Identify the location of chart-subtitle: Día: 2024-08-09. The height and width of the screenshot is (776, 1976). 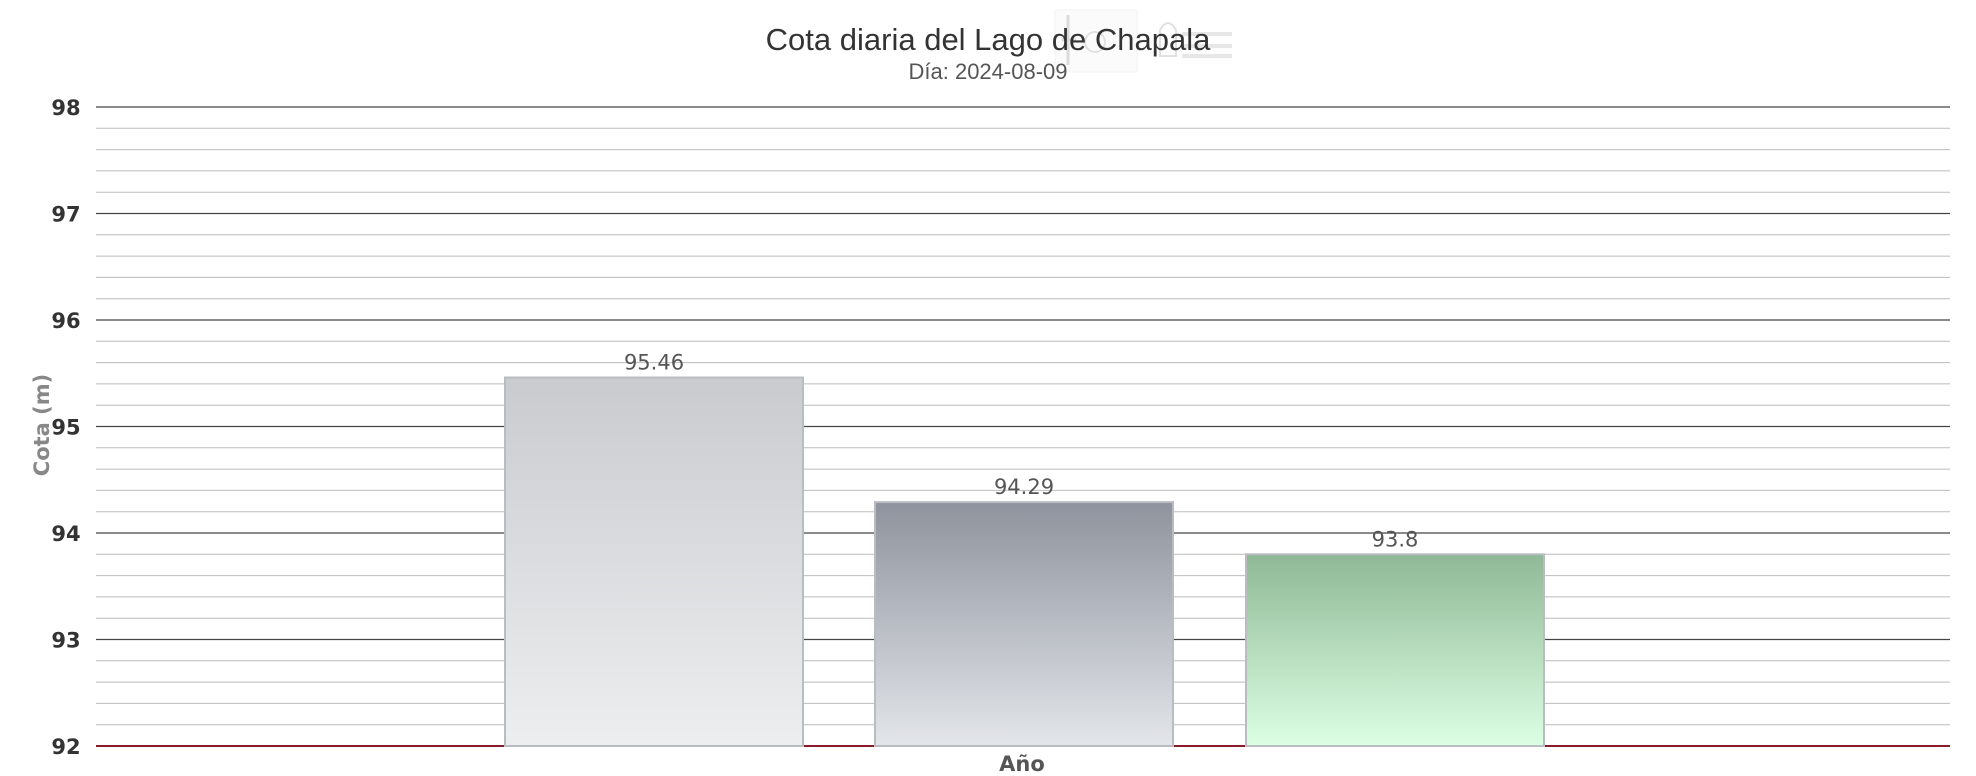
(988, 71).